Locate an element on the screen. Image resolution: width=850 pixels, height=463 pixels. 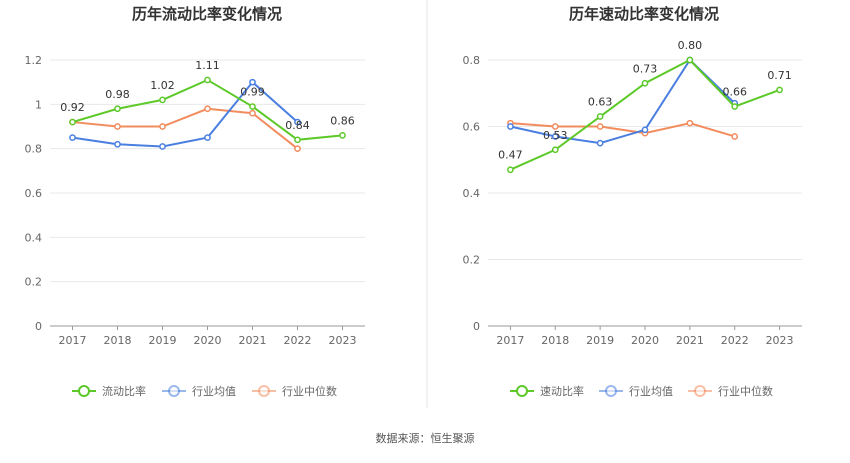
data-label: 0.66 is located at coordinates (734, 92).